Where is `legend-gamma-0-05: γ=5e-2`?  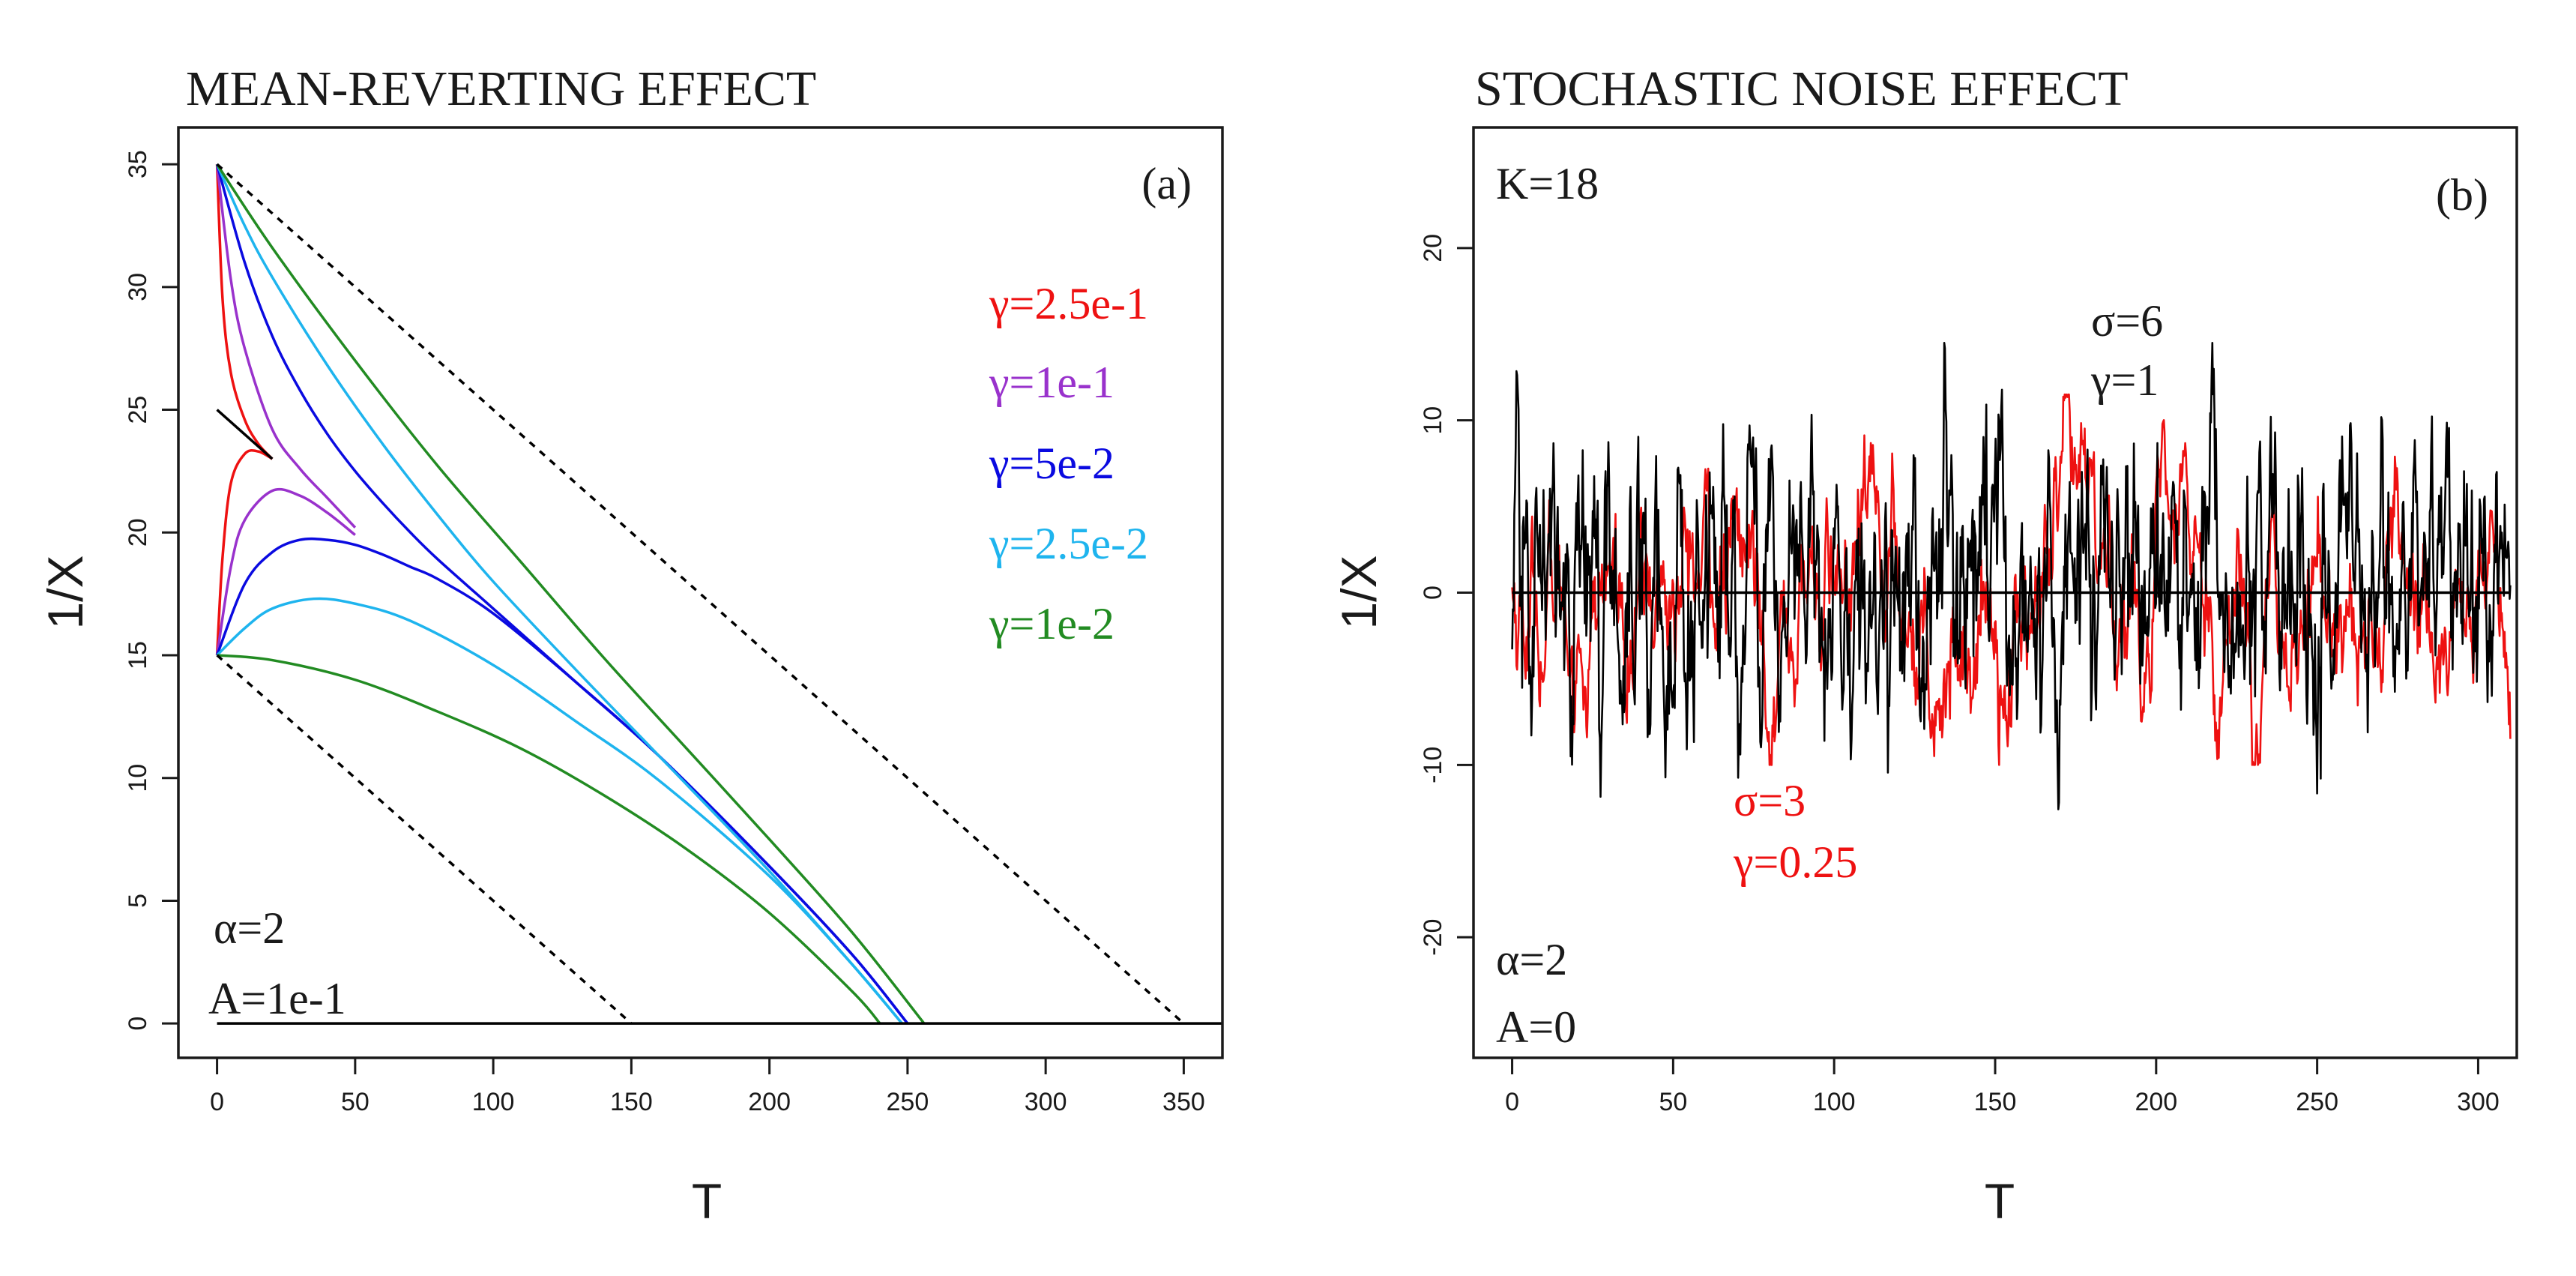
legend-gamma-0-05: γ=5e-2 is located at coordinates (1051, 463).